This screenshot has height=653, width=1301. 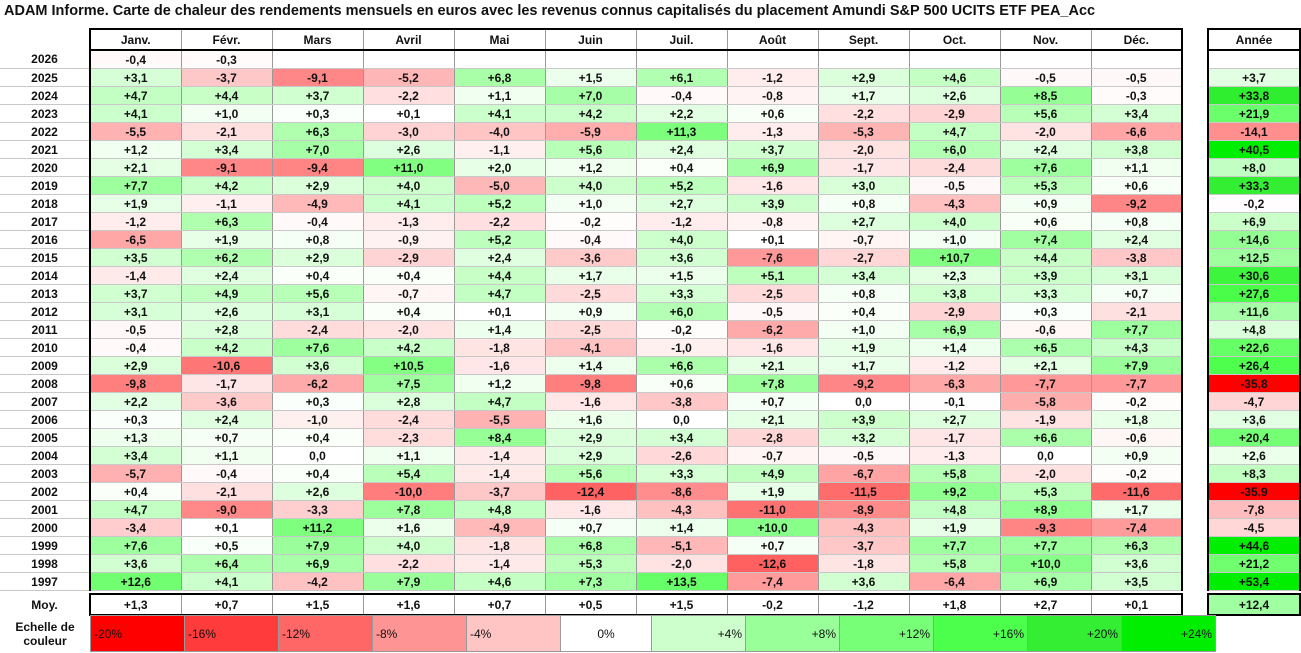 What do you see at coordinates (45, 221) in the screenshot?
I see `year-label: 2017` at bounding box center [45, 221].